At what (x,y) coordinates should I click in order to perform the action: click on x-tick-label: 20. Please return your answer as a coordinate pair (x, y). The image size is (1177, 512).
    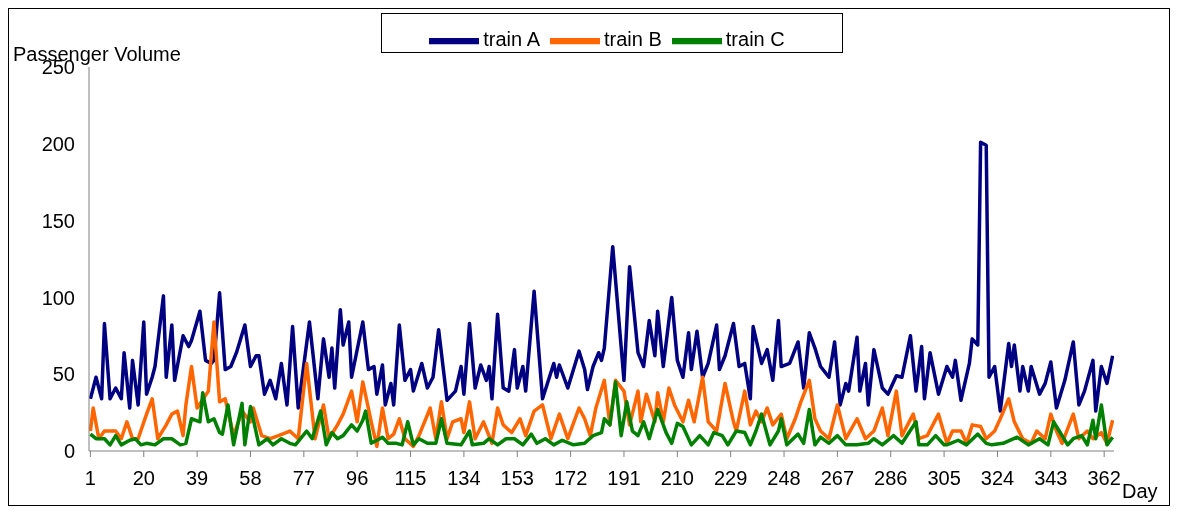
    Looking at the image, I should click on (143, 478).